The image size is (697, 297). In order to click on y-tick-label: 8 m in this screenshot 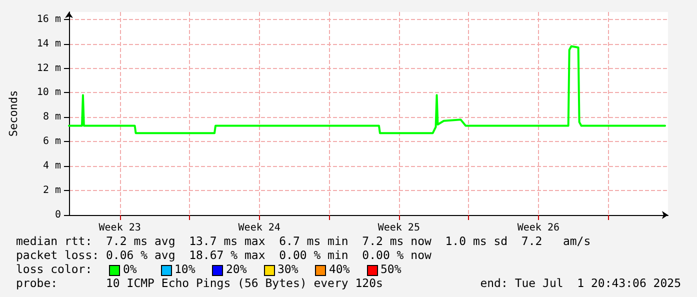, I will do `click(51, 117)`.